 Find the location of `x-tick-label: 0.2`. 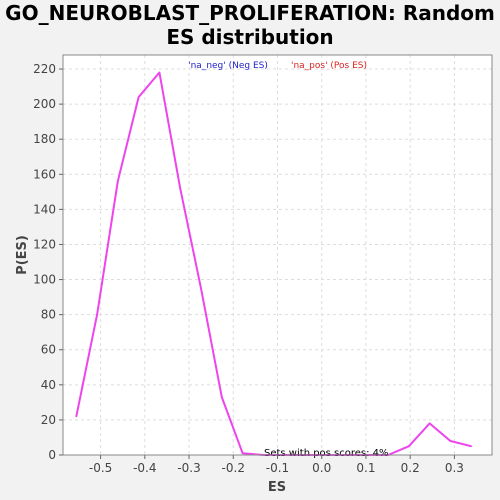

x-tick-label: 0.2 is located at coordinates (410, 468).